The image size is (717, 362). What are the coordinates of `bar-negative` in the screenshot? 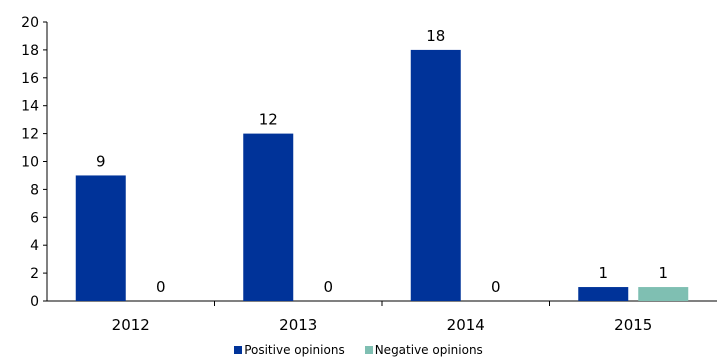 It's located at (663, 294).